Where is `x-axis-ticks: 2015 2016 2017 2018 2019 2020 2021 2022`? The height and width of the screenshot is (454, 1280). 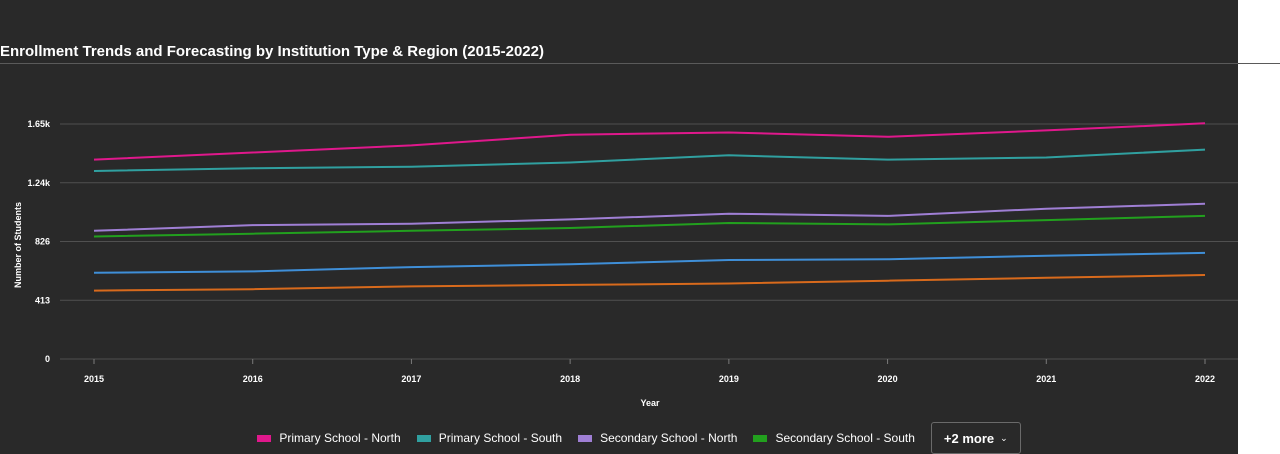
x-axis-ticks: 2015 2016 2017 2018 2019 2020 2021 2022 is located at coordinates (649, 371).